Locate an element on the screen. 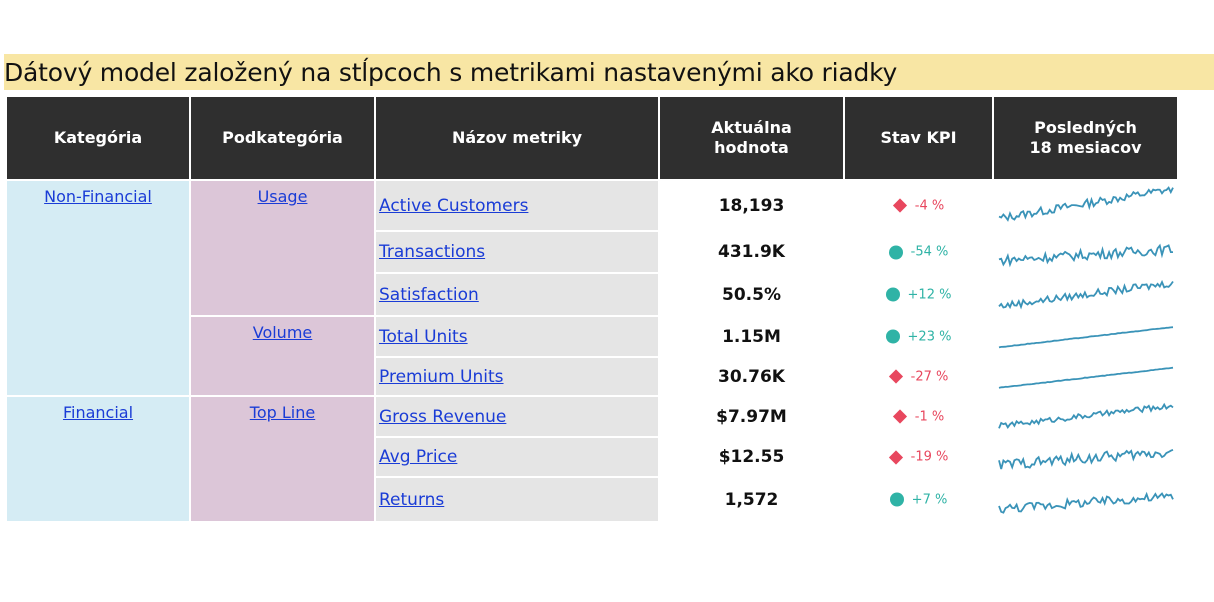 This screenshot has width=1214, height=602. kpi-indicator: -1 % is located at coordinates (918, 416).